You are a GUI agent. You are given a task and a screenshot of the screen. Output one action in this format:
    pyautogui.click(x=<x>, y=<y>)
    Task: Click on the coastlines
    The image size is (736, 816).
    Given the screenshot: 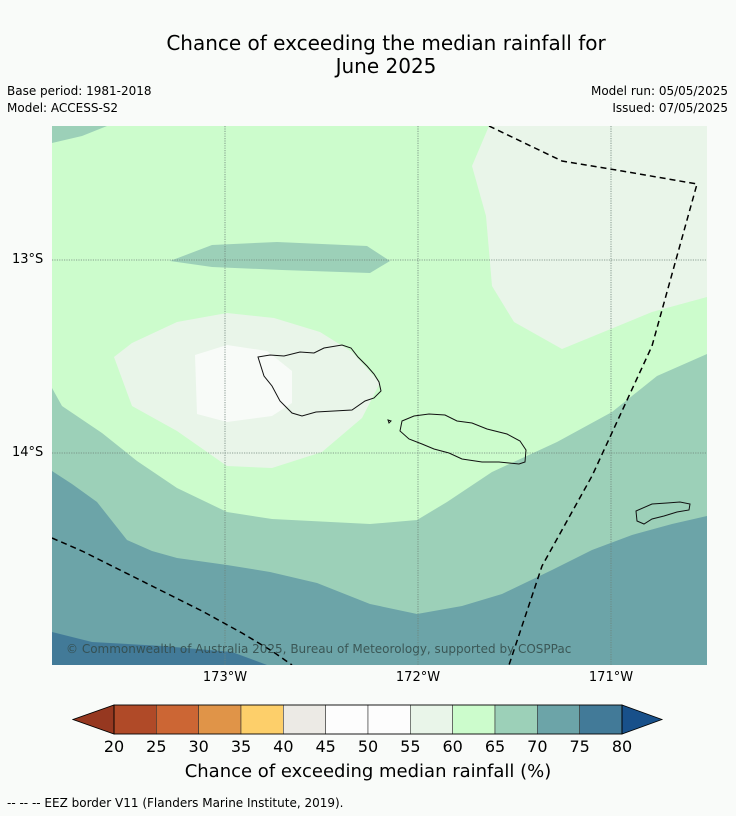 What is the action you would take?
    pyautogui.click(x=474, y=434)
    